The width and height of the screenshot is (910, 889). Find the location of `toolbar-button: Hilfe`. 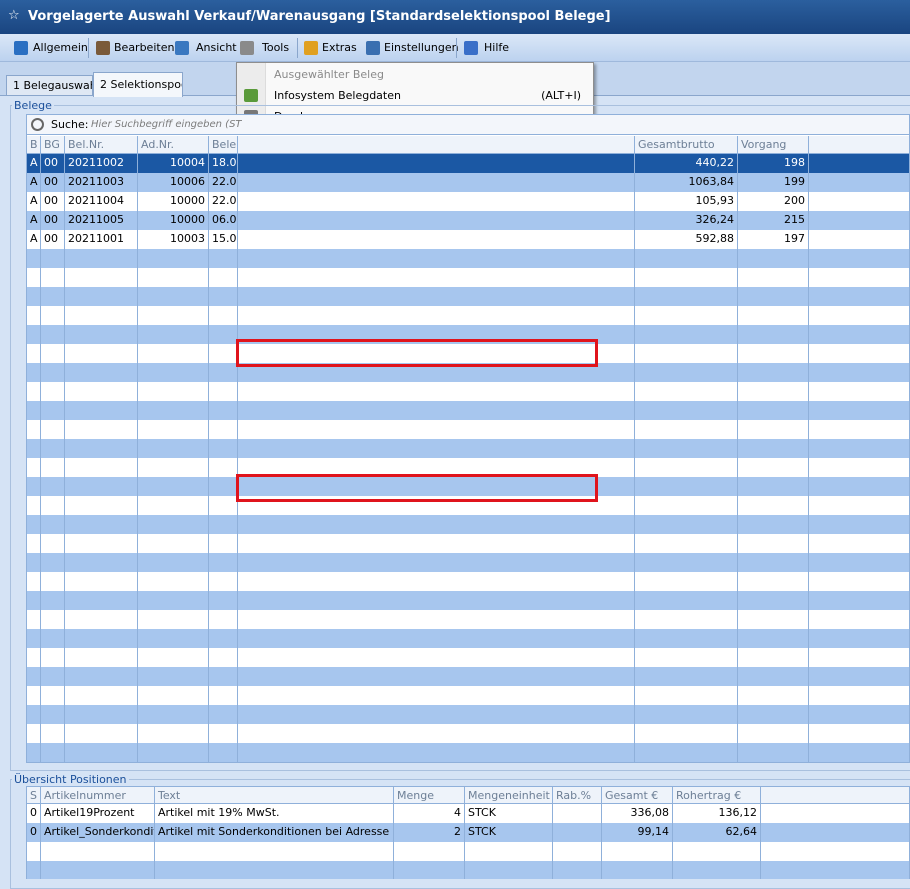

toolbar-button: Hilfe is located at coordinates (497, 47).